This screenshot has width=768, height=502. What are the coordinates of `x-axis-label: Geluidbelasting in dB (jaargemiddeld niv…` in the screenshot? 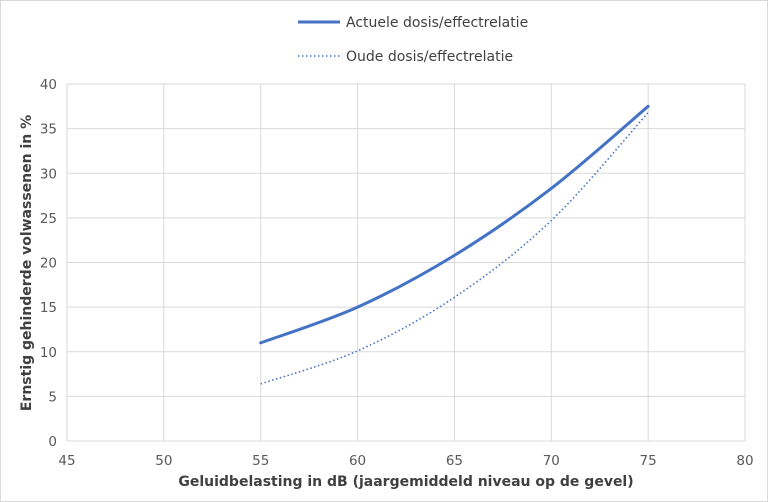 It's located at (405, 482).